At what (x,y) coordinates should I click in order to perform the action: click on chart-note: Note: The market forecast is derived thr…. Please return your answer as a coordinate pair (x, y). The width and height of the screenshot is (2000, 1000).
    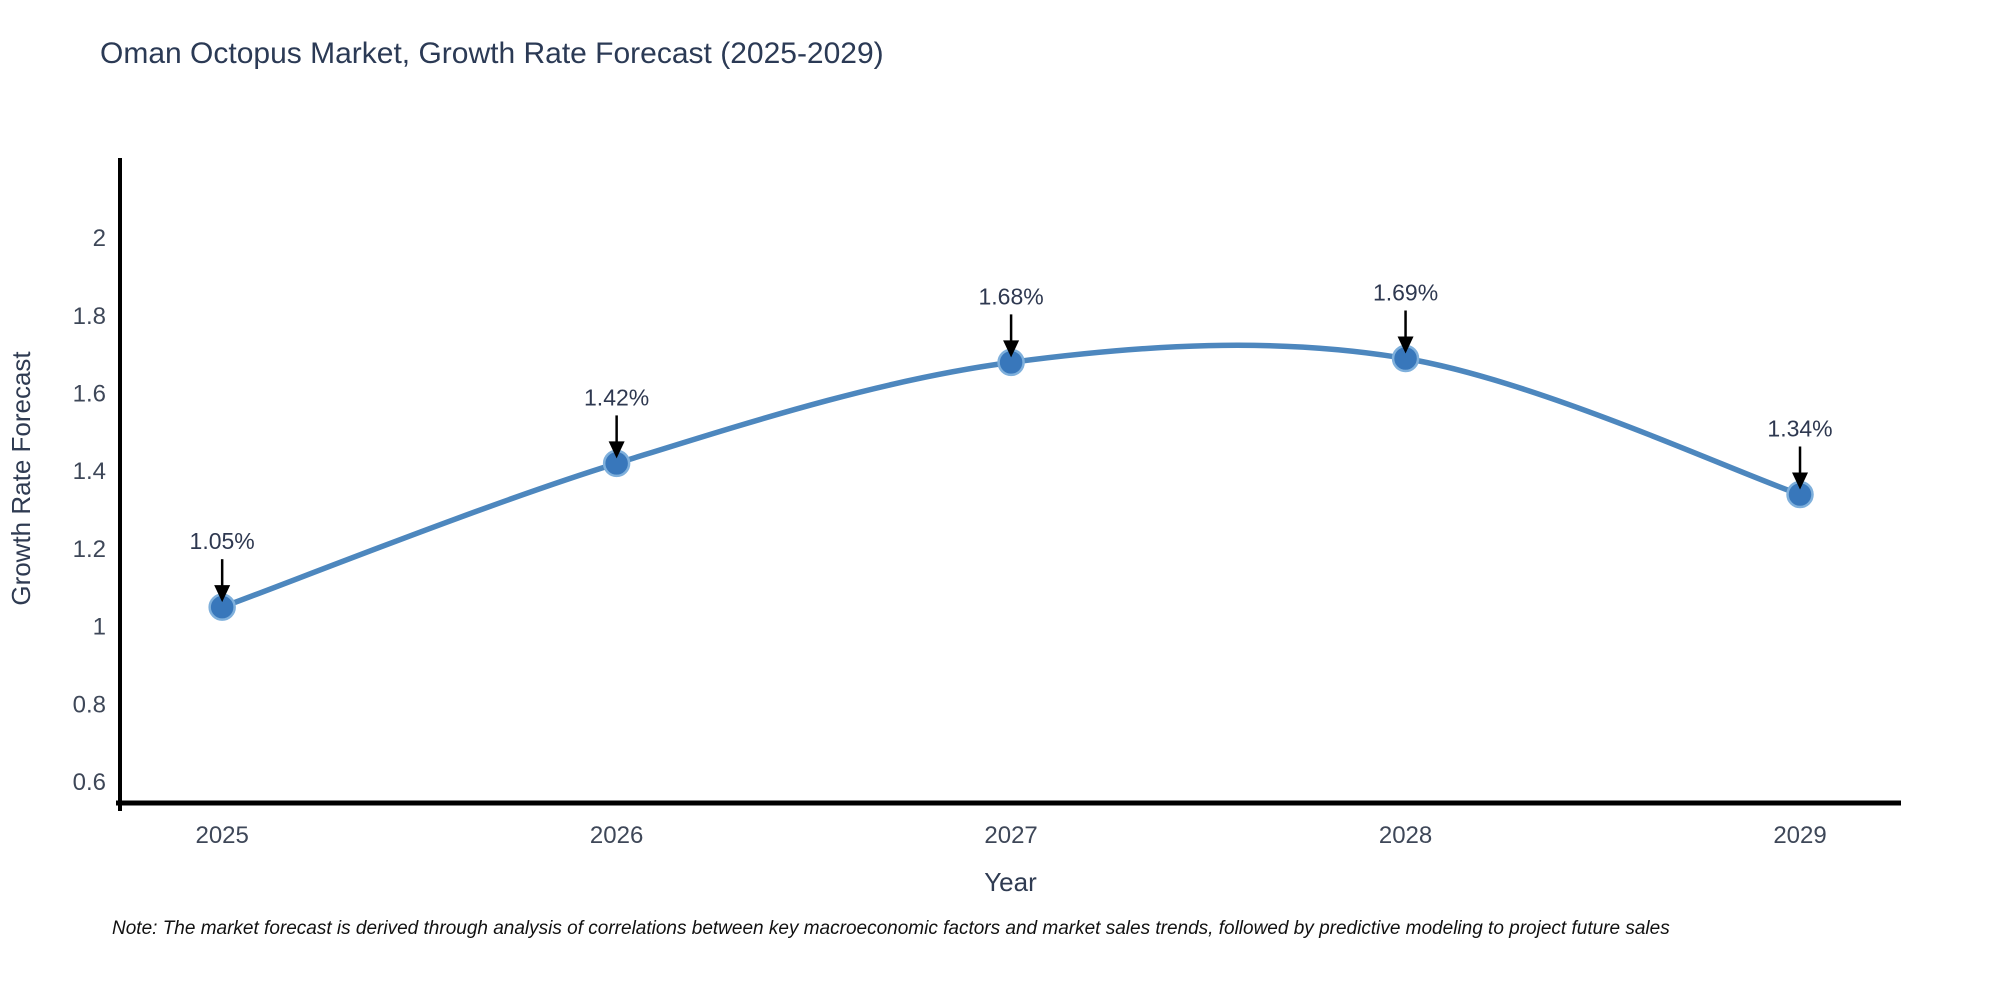
    Looking at the image, I should click on (891, 928).